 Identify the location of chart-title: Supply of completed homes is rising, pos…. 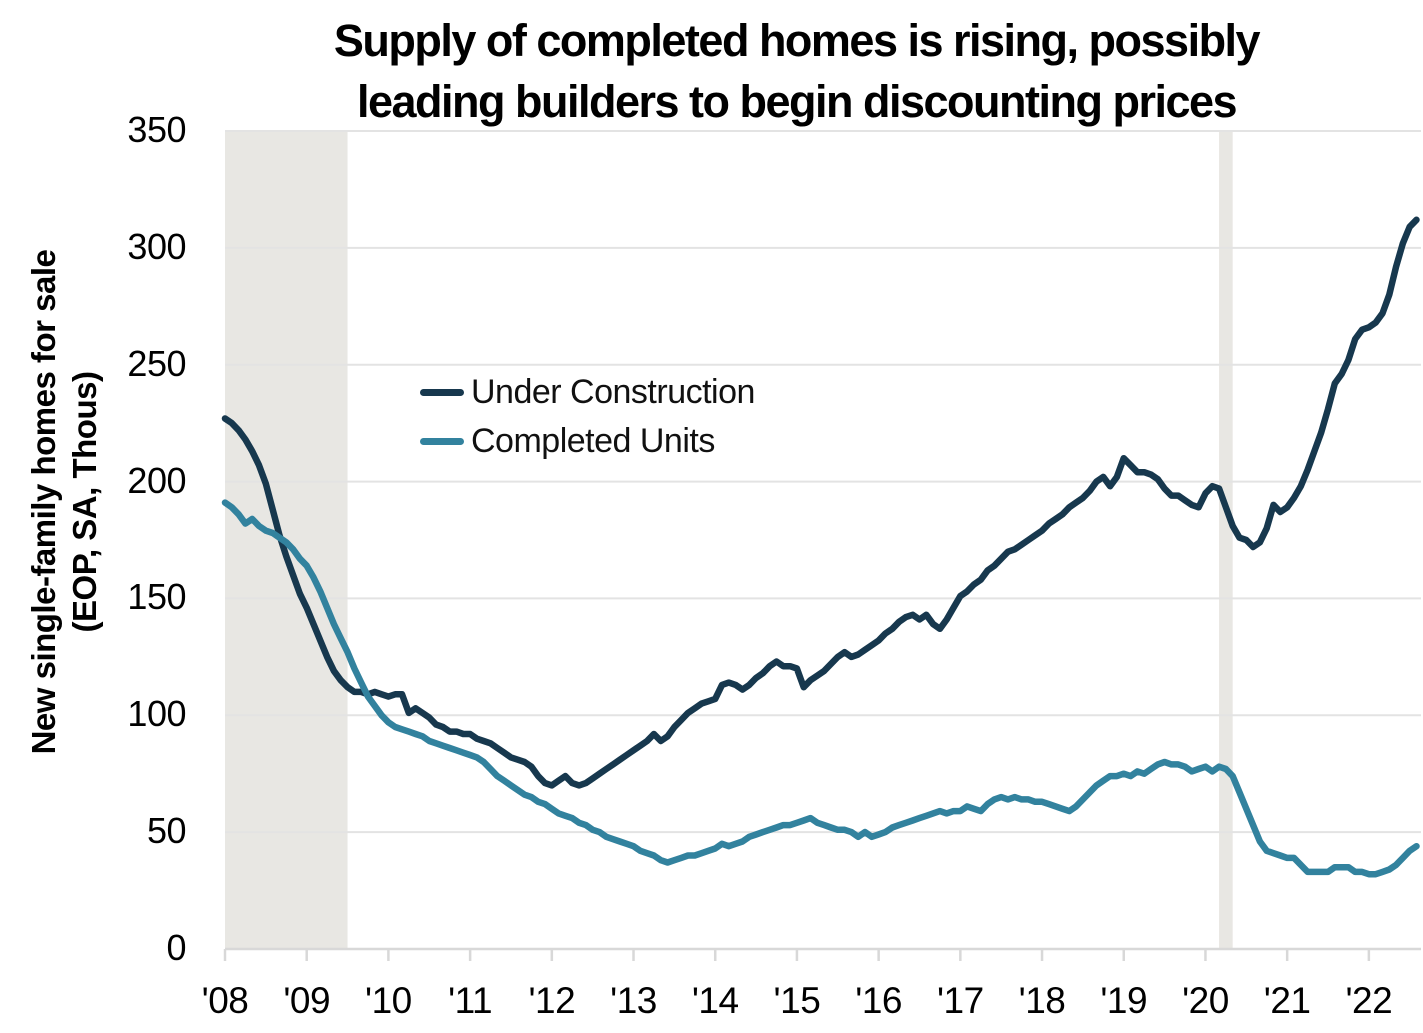
(796, 71).